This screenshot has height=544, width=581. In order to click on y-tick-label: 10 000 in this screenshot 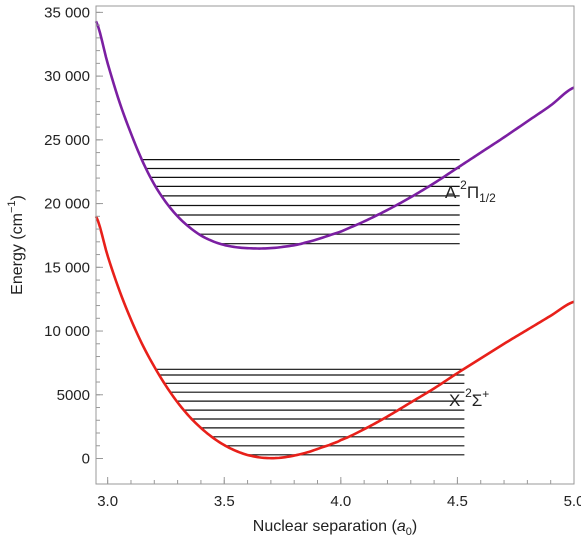, I will do `click(67, 331)`.